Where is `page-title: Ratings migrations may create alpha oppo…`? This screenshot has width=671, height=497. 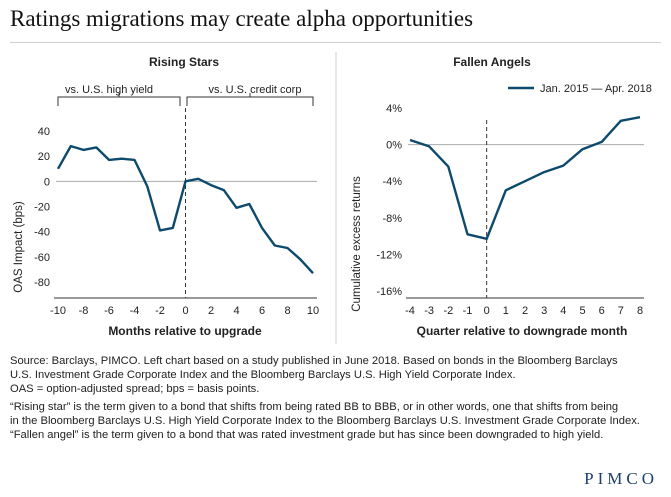 page-title: Ratings migrations may create alpha oppo… is located at coordinates (242, 18).